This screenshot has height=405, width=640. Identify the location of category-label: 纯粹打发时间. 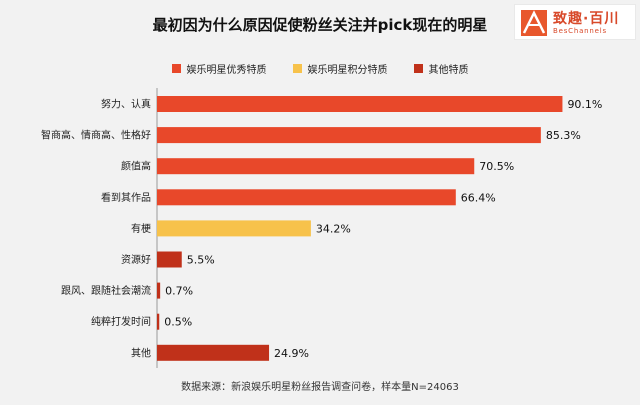
(121, 321).